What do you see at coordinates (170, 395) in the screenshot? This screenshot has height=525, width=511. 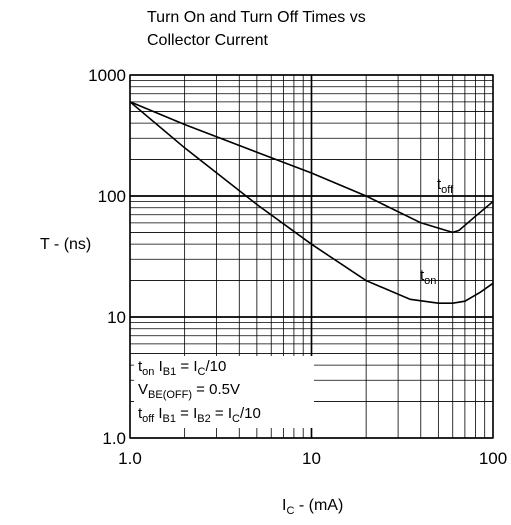 I see `note-subscript: BE(OFF)` at bounding box center [170, 395].